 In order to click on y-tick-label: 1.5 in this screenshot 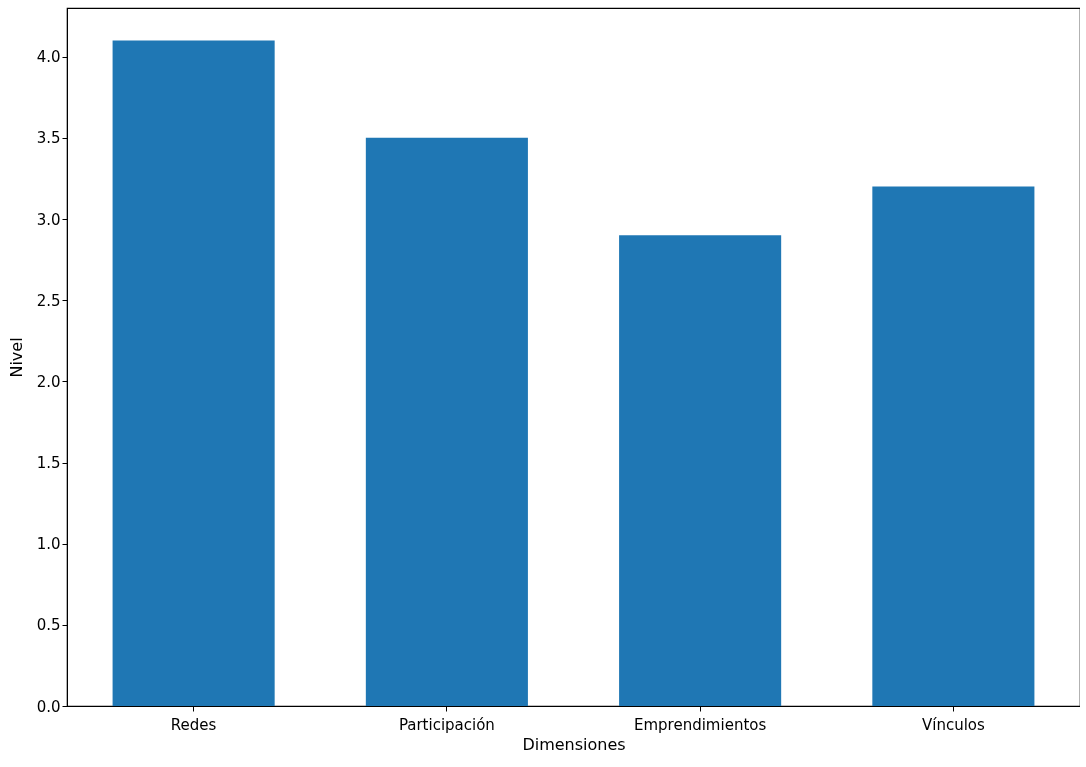, I will do `click(48, 463)`.